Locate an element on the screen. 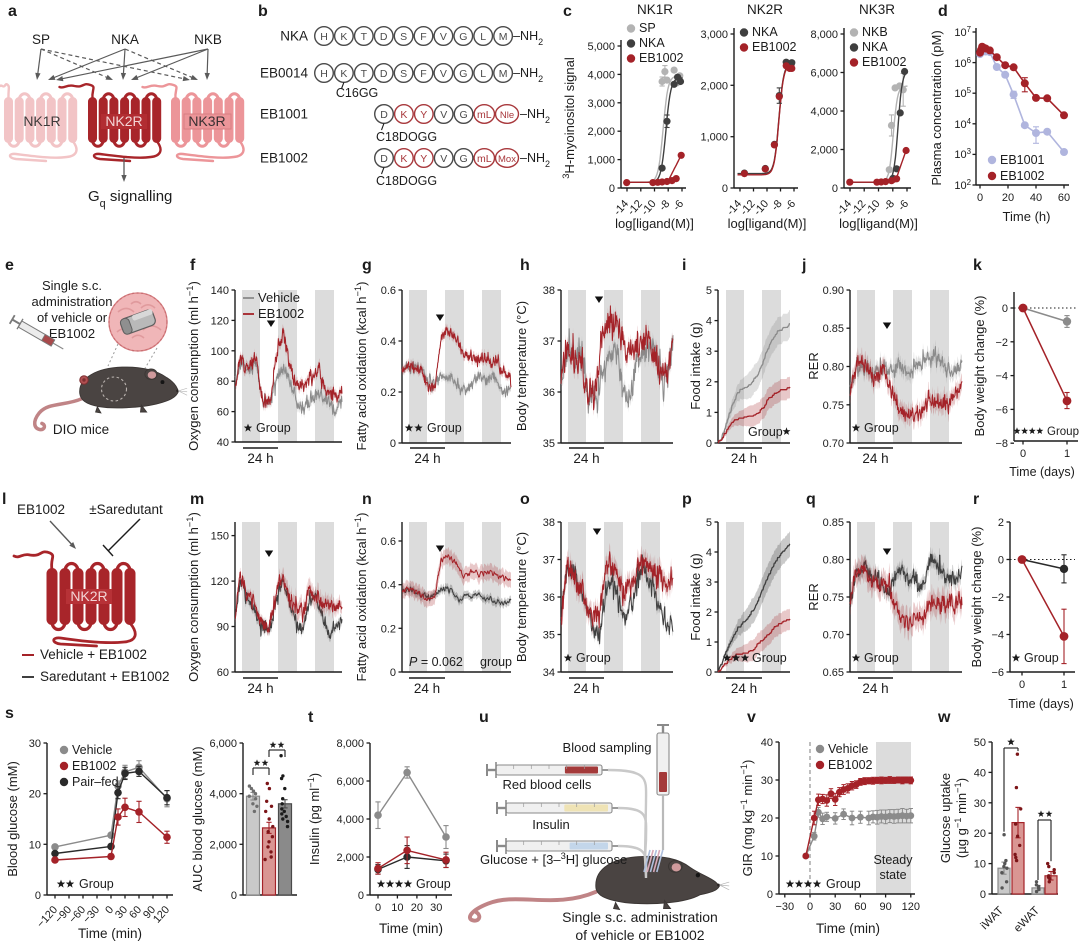 The height and width of the screenshot is (945, 1080). svg-text: j is located at coordinates (803, 265).